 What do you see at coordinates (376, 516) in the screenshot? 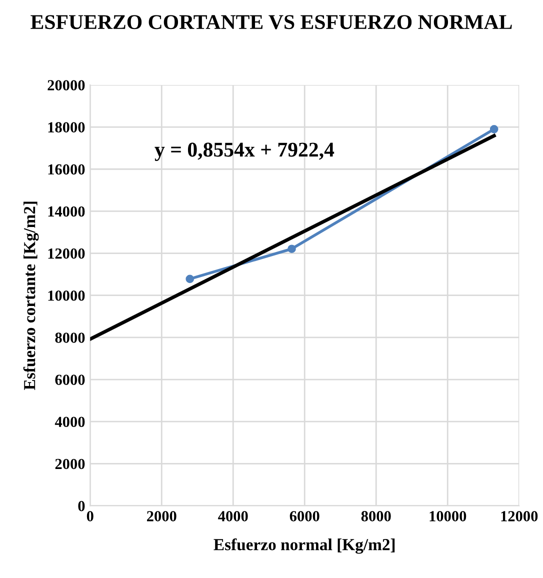
I see `x-tick-label: 8000` at bounding box center [376, 516].